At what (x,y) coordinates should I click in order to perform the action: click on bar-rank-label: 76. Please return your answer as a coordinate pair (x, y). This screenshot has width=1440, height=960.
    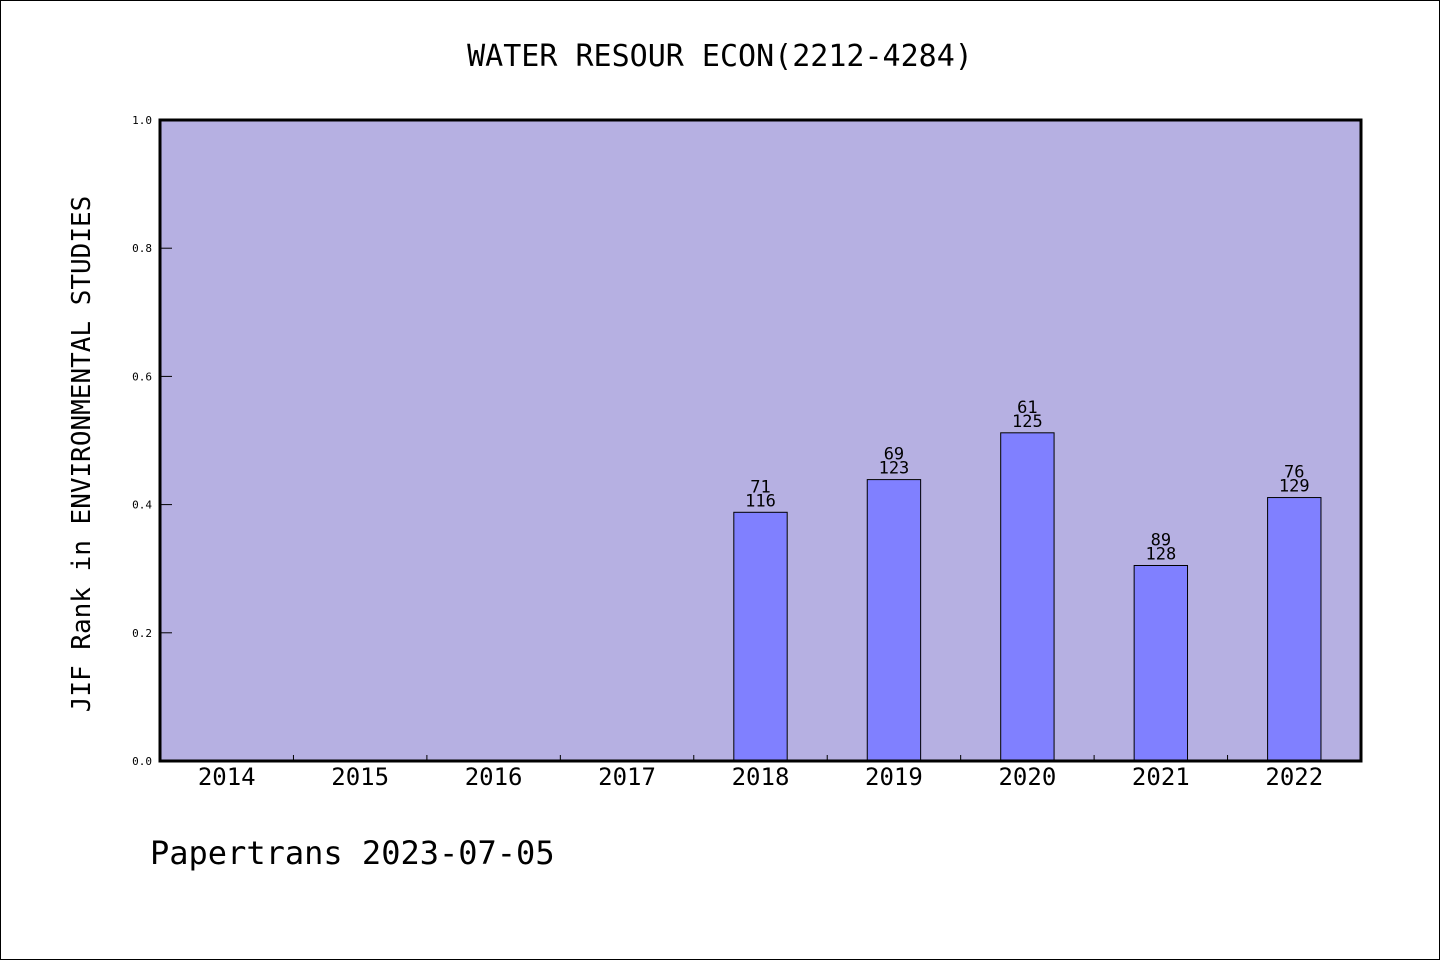
    Looking at the image, I should click on (1294, 473).